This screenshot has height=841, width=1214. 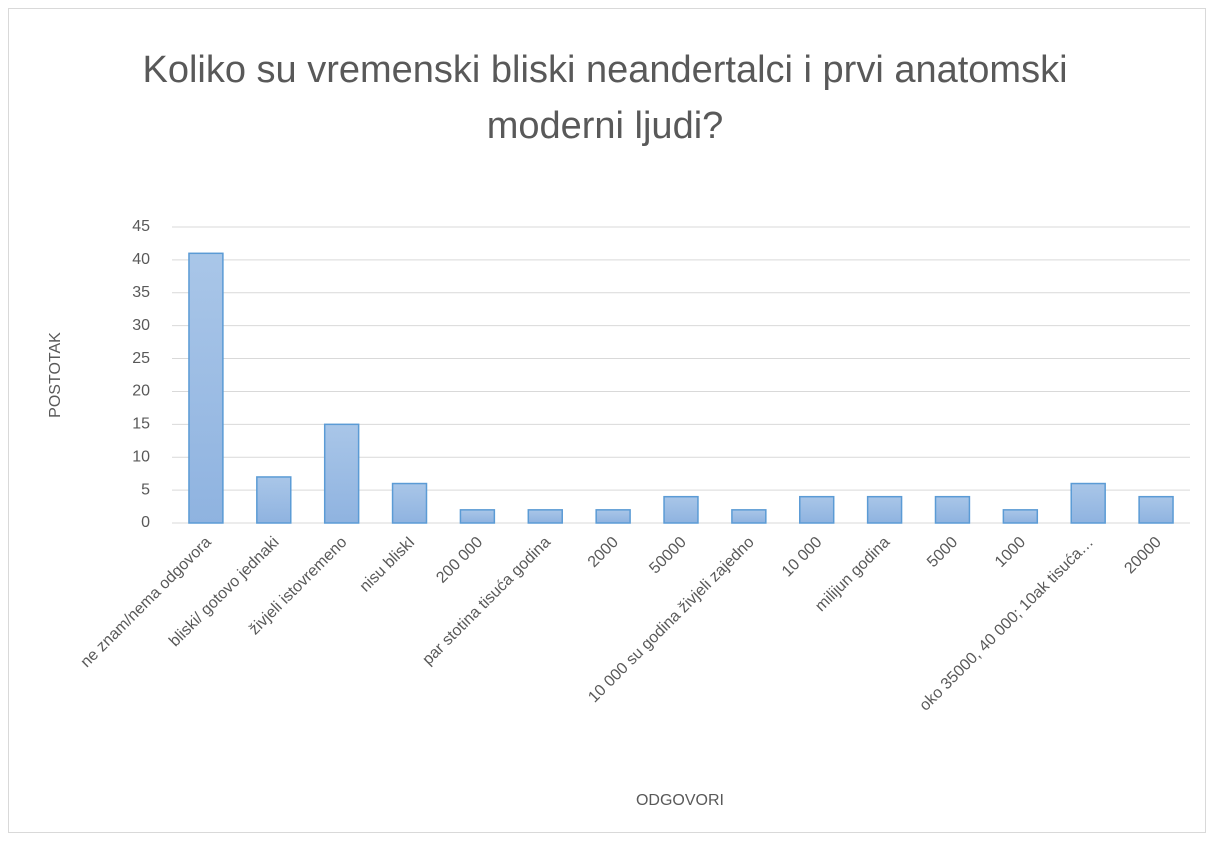 I want to click on y-tick-label: 10, so click(x=141, y=456).